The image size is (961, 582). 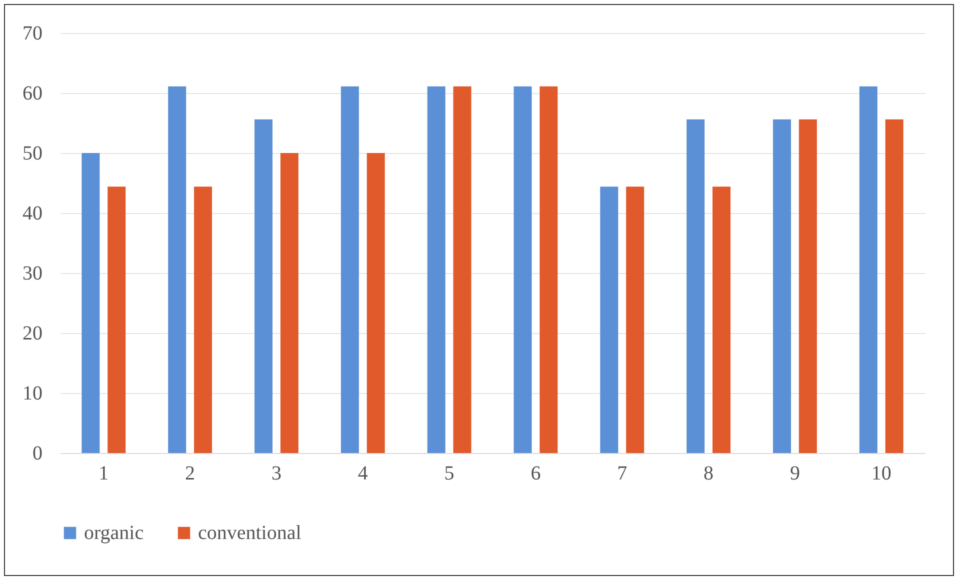 I want to click on y-tick-label: 40, so click(x=32, y=213).